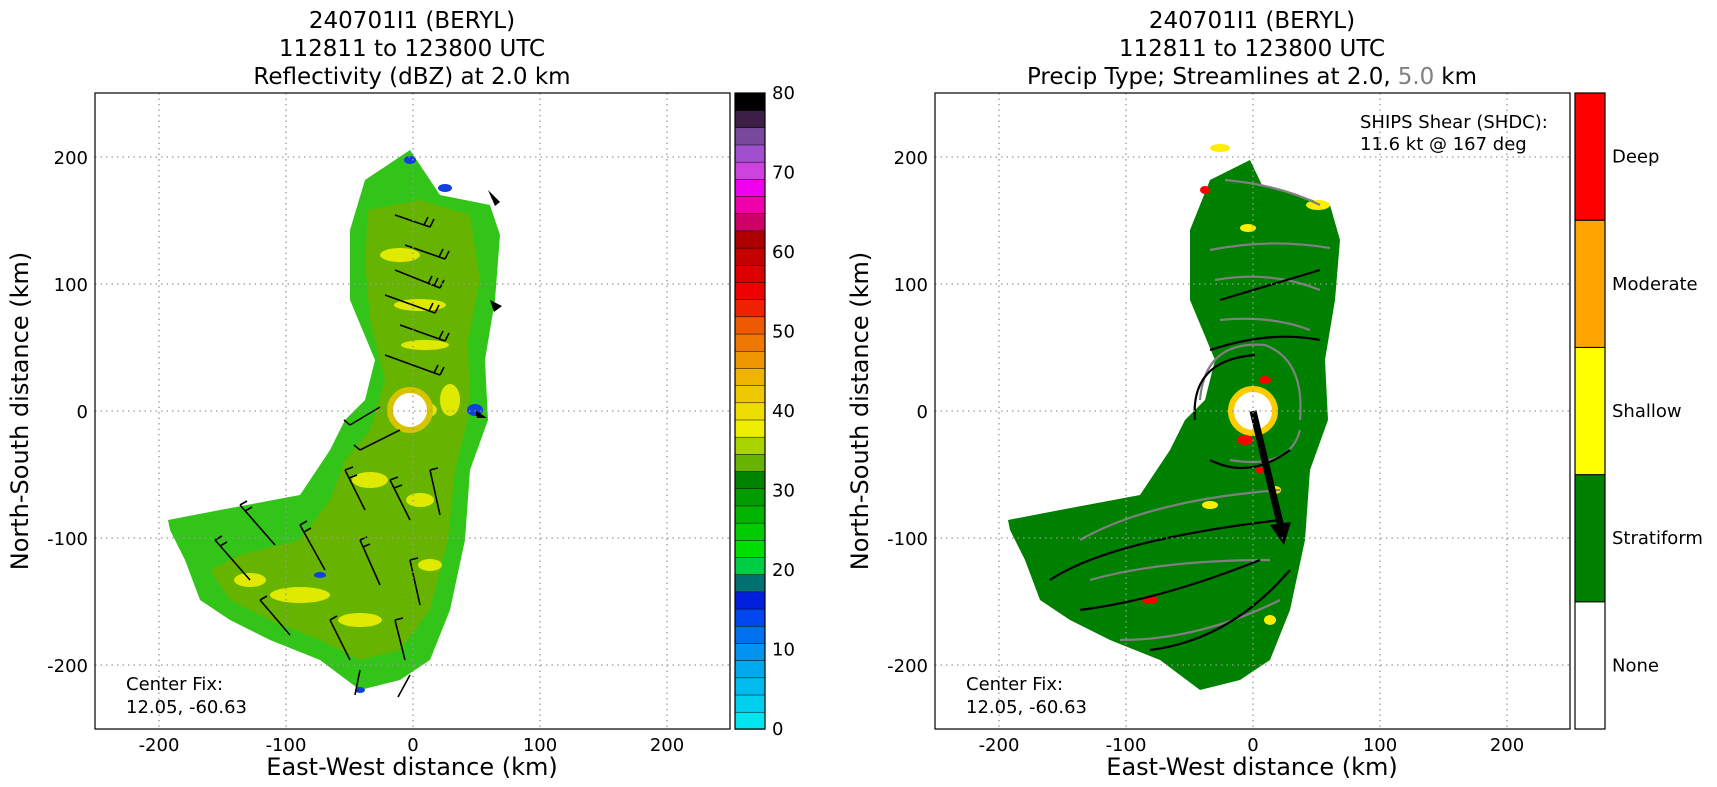 Image resolution: width=1717 pixels, height=787 pixels. Describe the element at coordinates (783, 491) in the screenshot. I see `colorbar-tick-label: 30` at that location.